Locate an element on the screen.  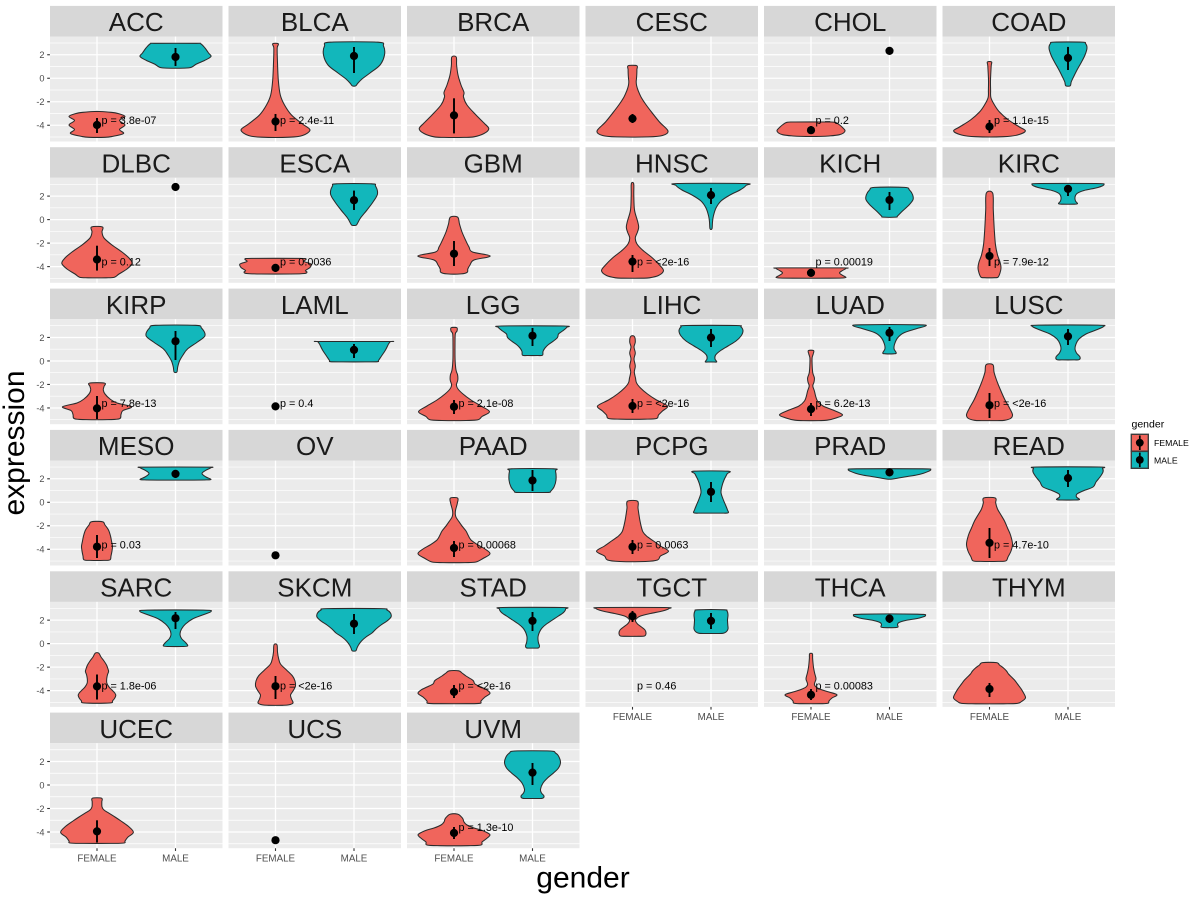
svg-text: p = 2.4e-11 is located at coordinates (307, 121).